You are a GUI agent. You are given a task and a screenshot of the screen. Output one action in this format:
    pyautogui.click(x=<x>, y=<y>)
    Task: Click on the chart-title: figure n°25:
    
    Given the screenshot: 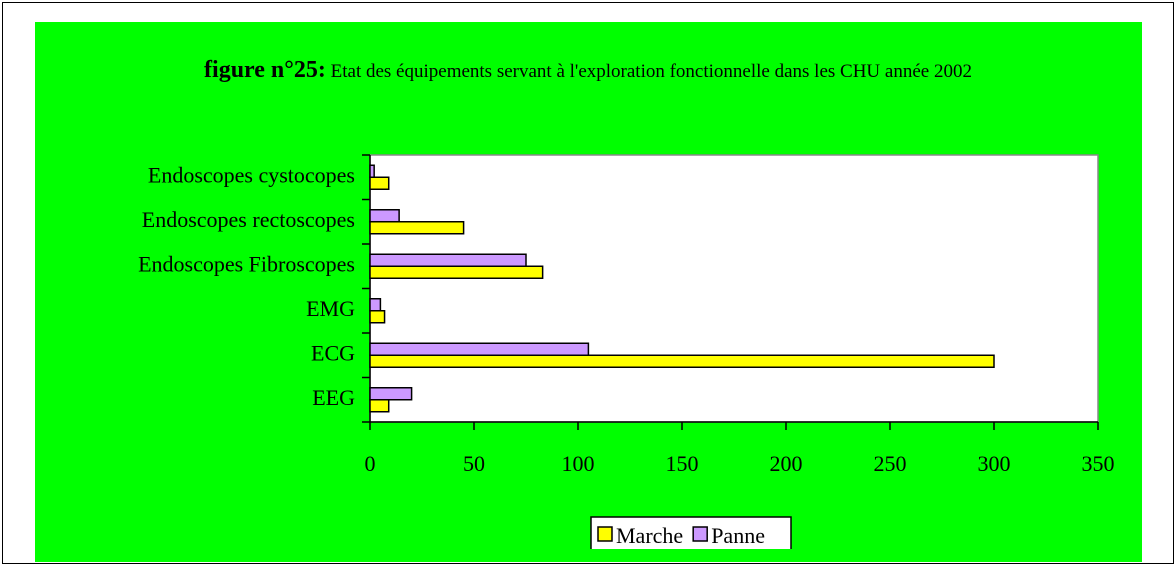 What is the action you would take?
    pyautogui.click(x=265, y=70)
    